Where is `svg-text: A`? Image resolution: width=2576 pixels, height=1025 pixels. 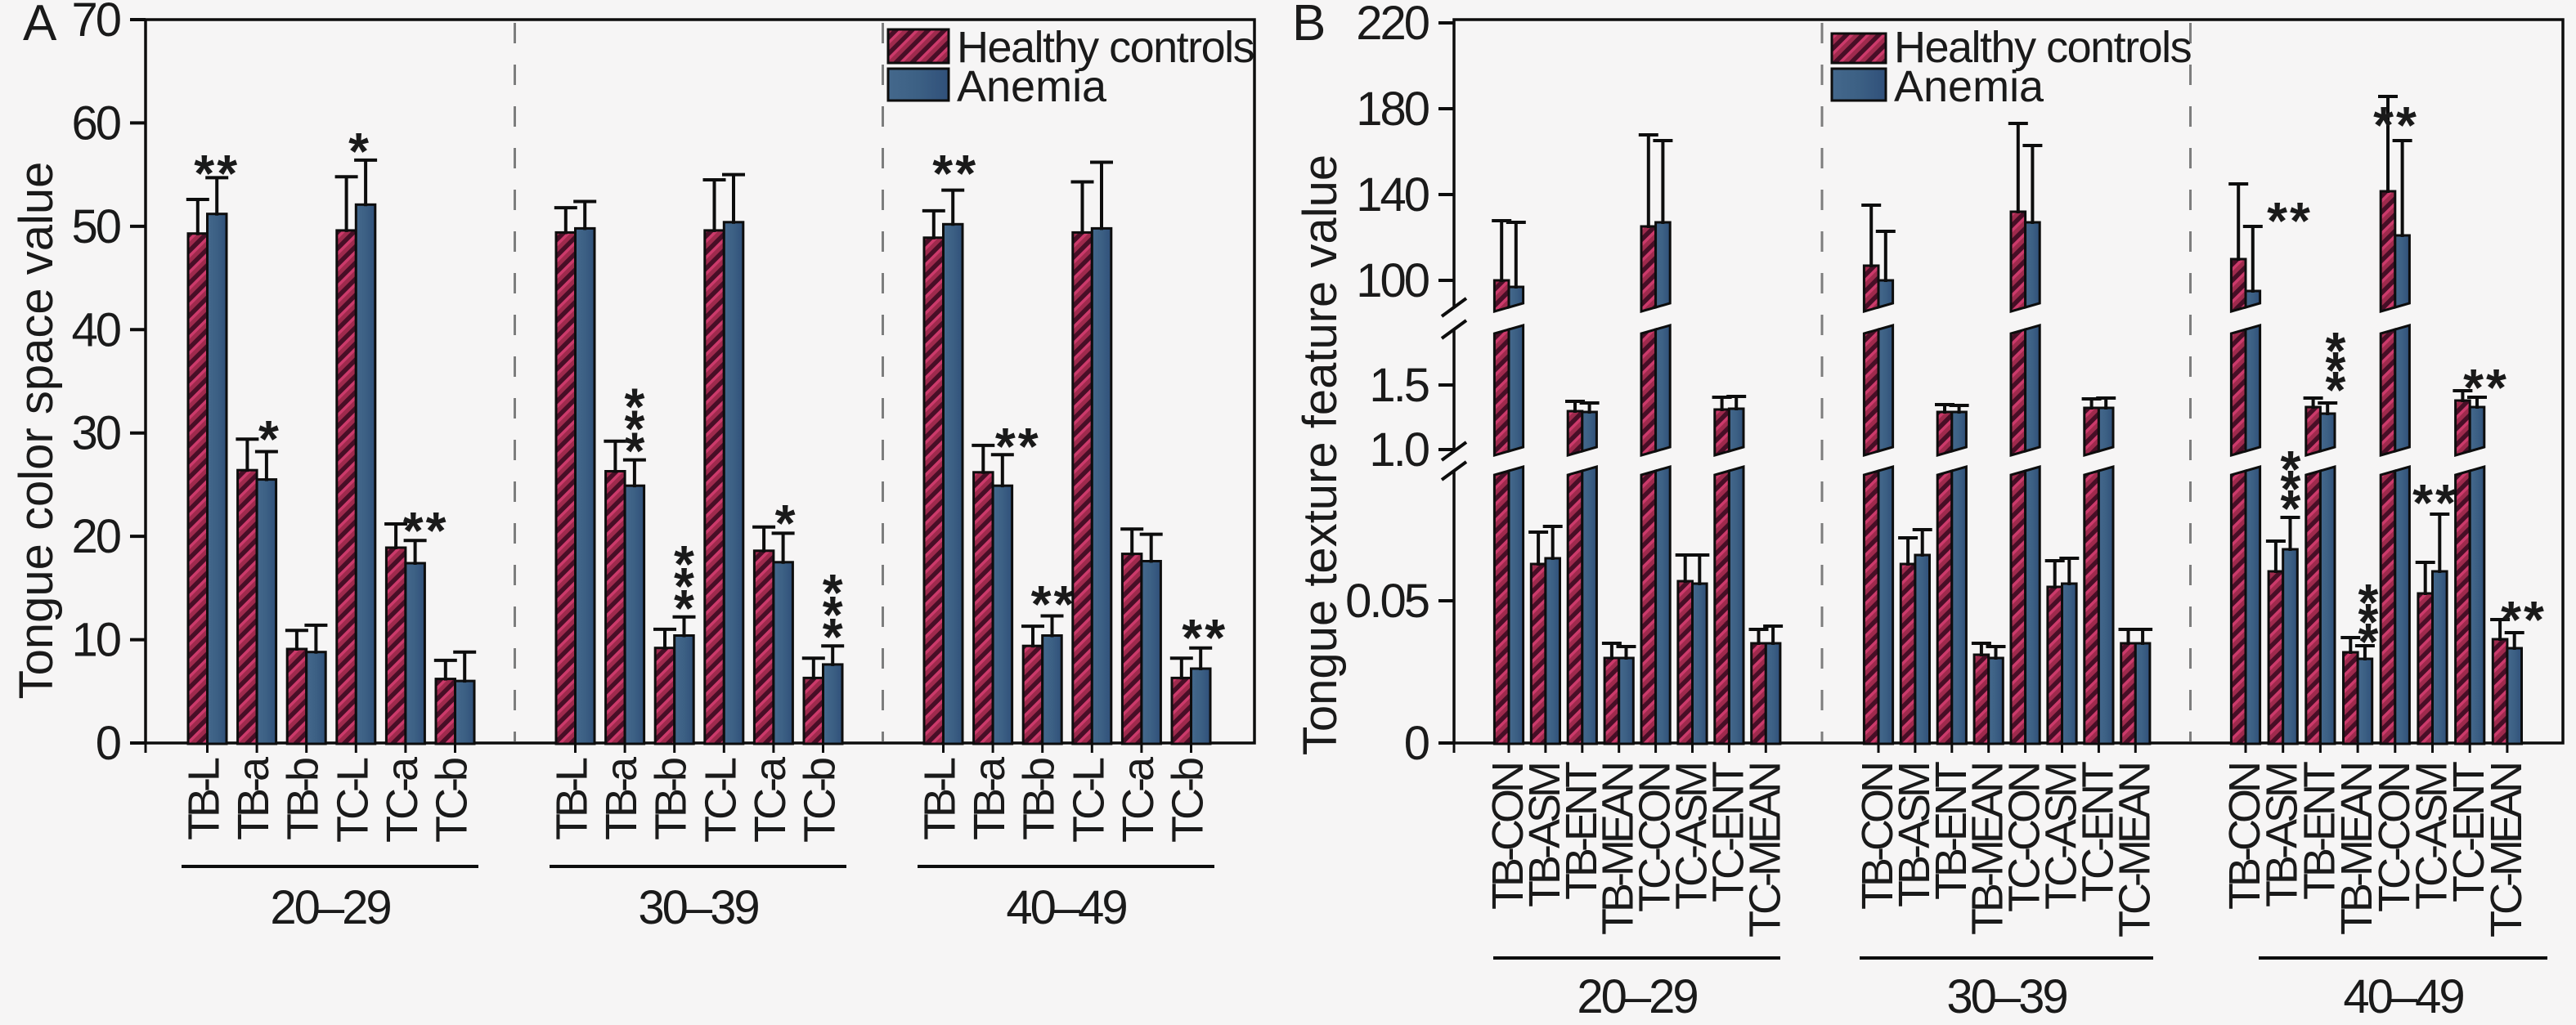 svg-text: A is located at coordinates (40, 25).